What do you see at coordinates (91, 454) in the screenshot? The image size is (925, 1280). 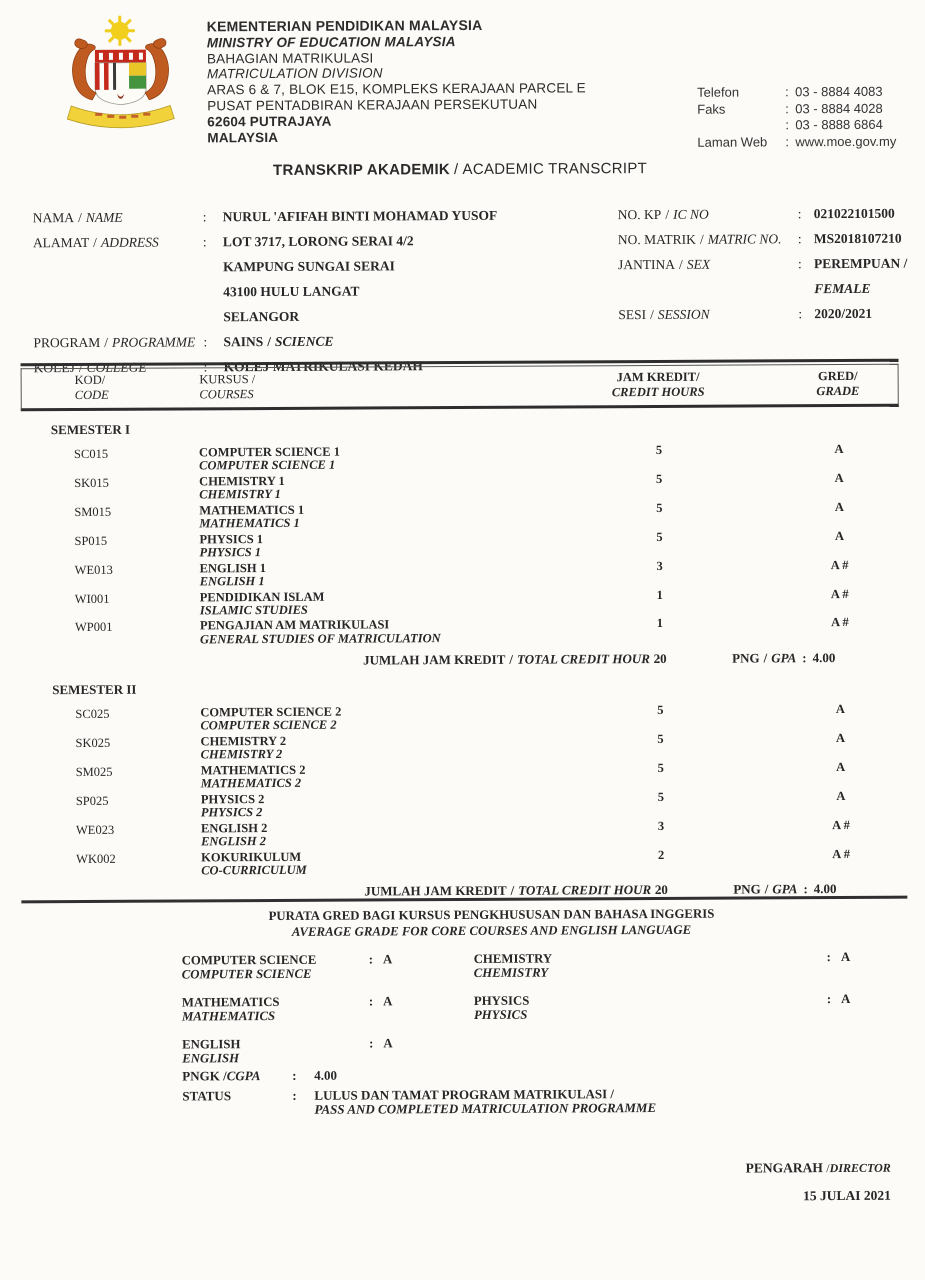 I see `course-code: SC015` at bounding box center [91, 454].